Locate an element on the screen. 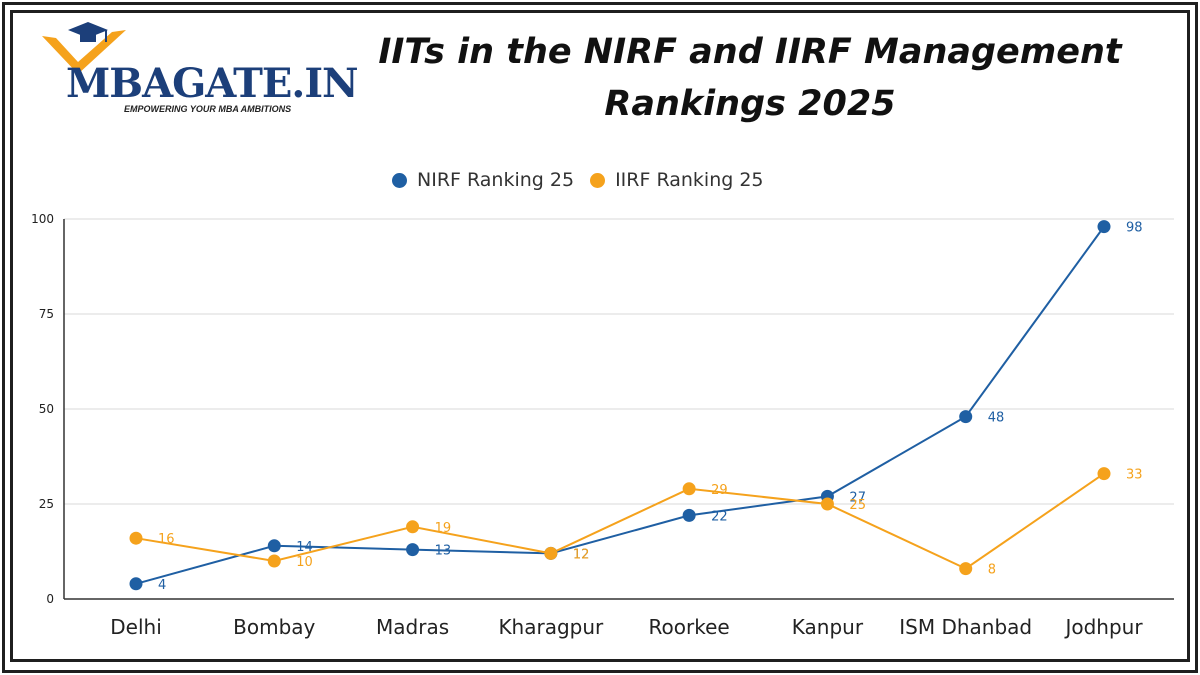 The width and height of the screenshot is (1200, 675). logo-wordmark: MBAGATE.IN is located at coordinates (212, 83).